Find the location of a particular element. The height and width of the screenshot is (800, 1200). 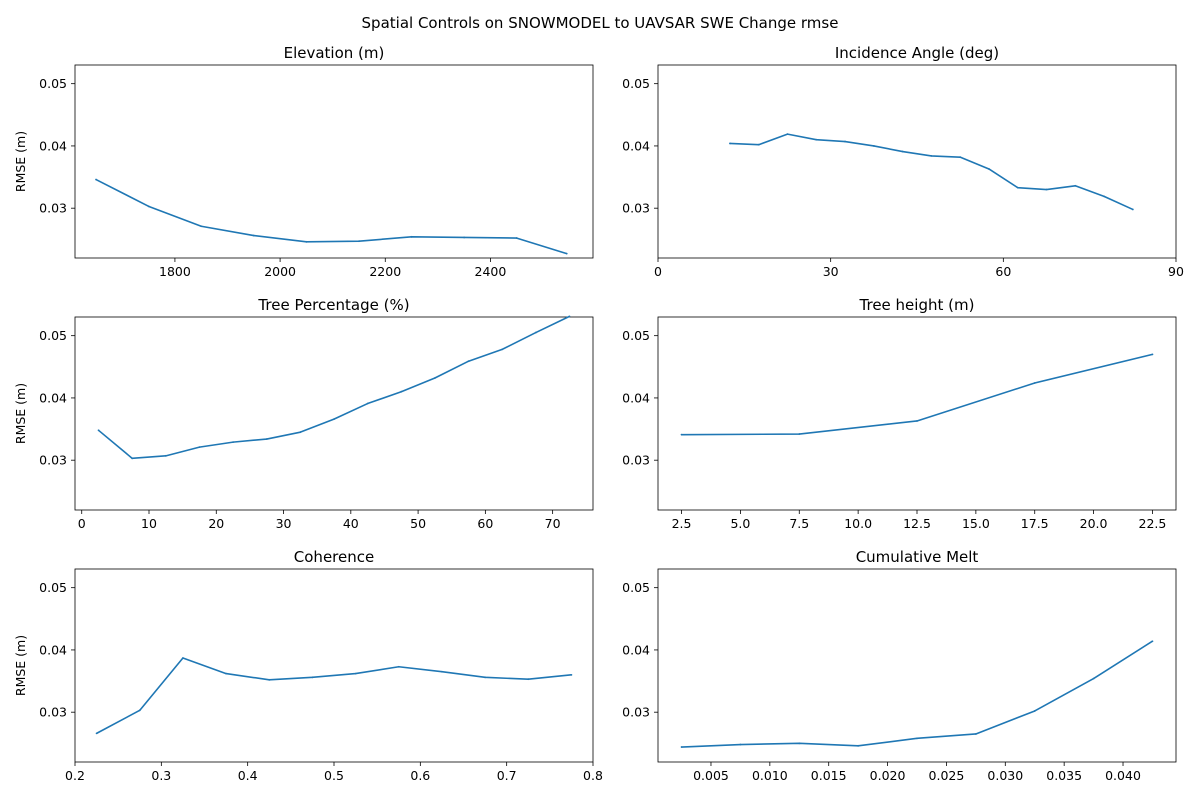

x-tick-label: 0.2 is located at coordinates (75, 775).